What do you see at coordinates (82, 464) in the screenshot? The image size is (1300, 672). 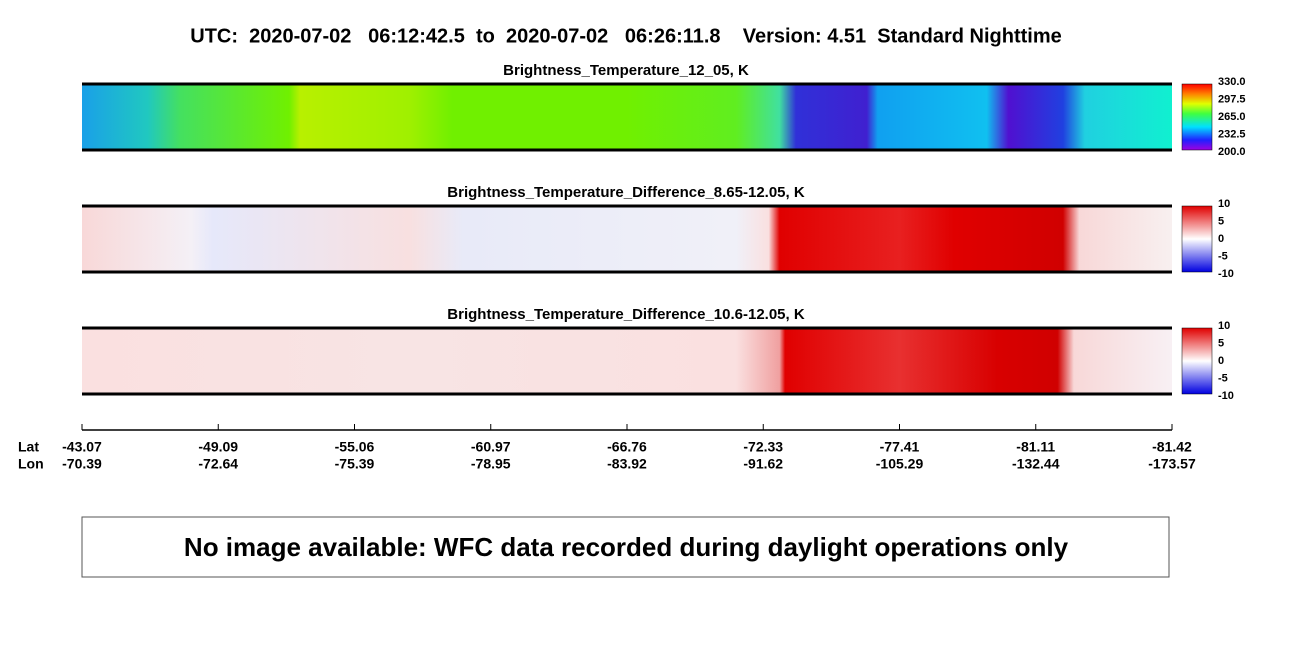 I see `lon-tick-label: -70.39` at bounding box center [82, 464].